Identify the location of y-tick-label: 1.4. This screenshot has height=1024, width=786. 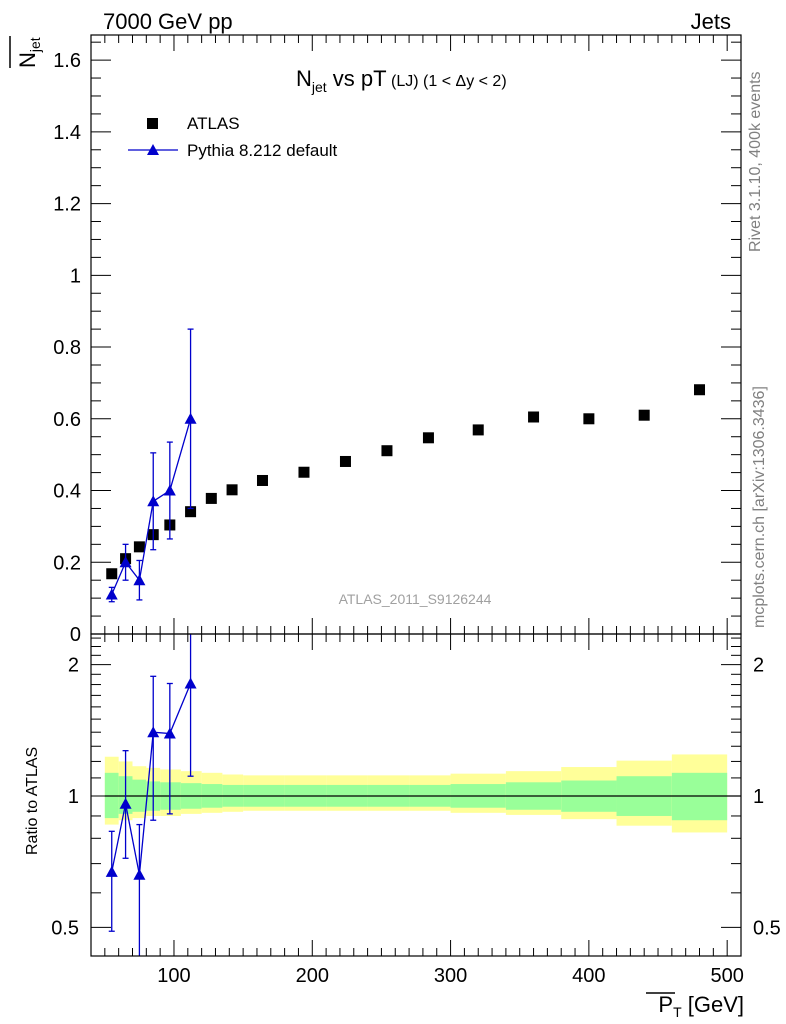
(67, 133).